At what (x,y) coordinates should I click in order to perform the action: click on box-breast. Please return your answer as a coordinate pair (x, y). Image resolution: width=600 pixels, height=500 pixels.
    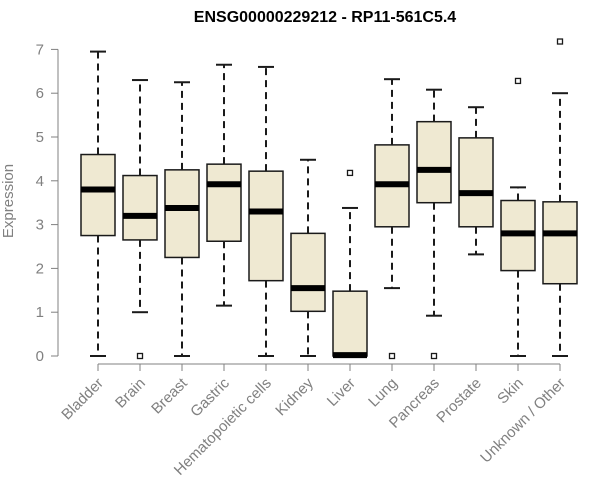
    Looking at the image, I should click on (182, 219).